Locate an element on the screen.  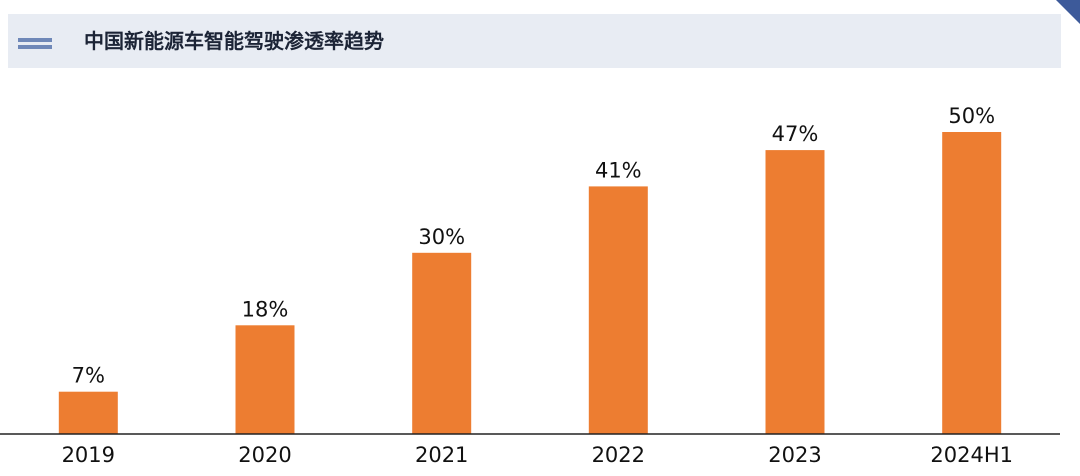
x-tick-labels-layer: 2019 2020 2021 2022 2023 2024H1 is located at coordinates (537, 455).